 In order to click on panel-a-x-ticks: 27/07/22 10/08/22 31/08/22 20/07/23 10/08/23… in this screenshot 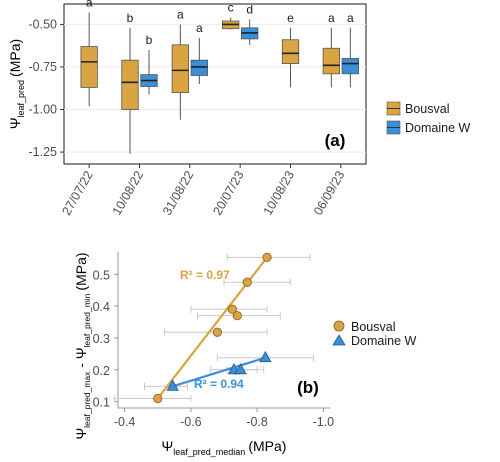, I will do `click(203, 191)`.